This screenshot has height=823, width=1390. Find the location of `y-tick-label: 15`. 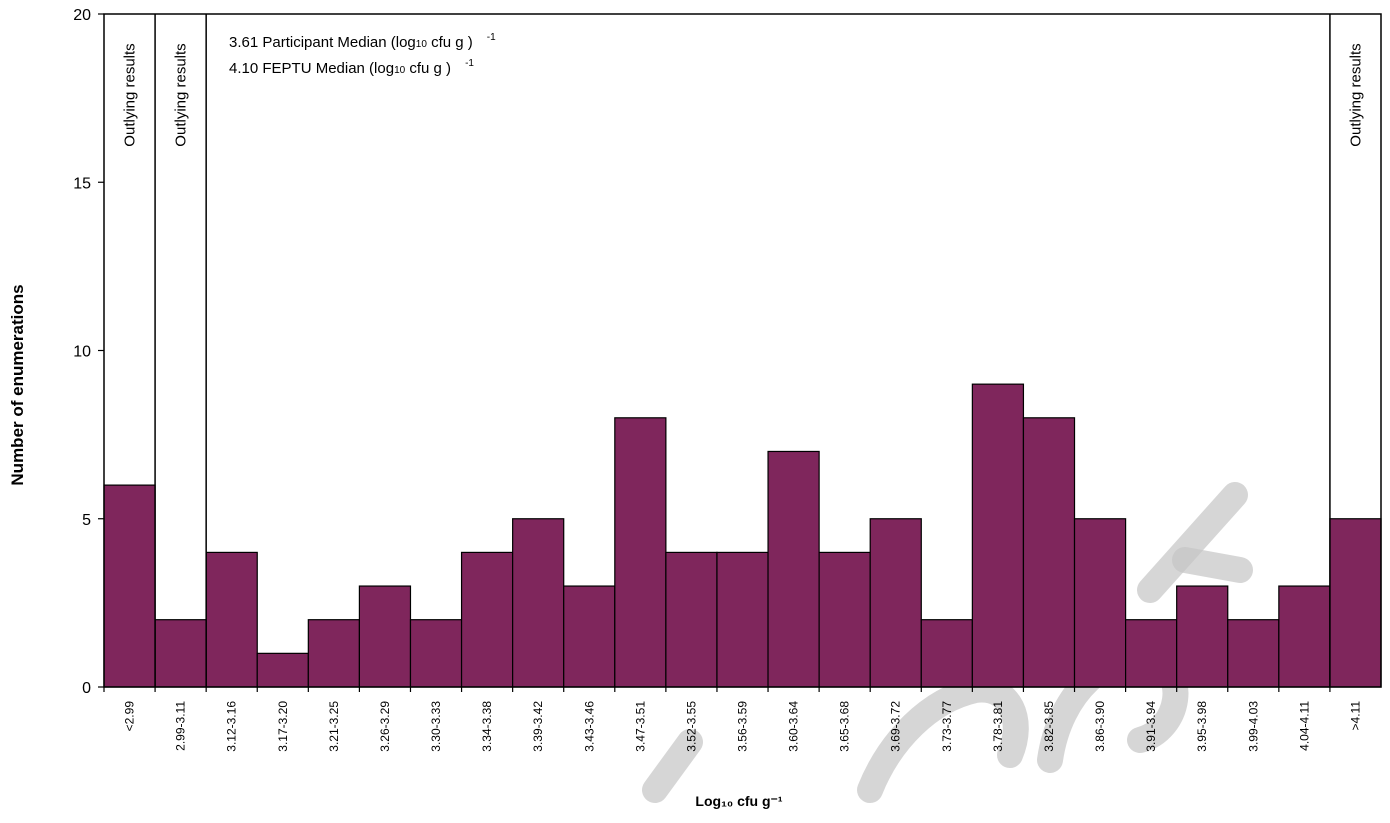

y-tick-label: 15 is located at coordinates (82, 183).